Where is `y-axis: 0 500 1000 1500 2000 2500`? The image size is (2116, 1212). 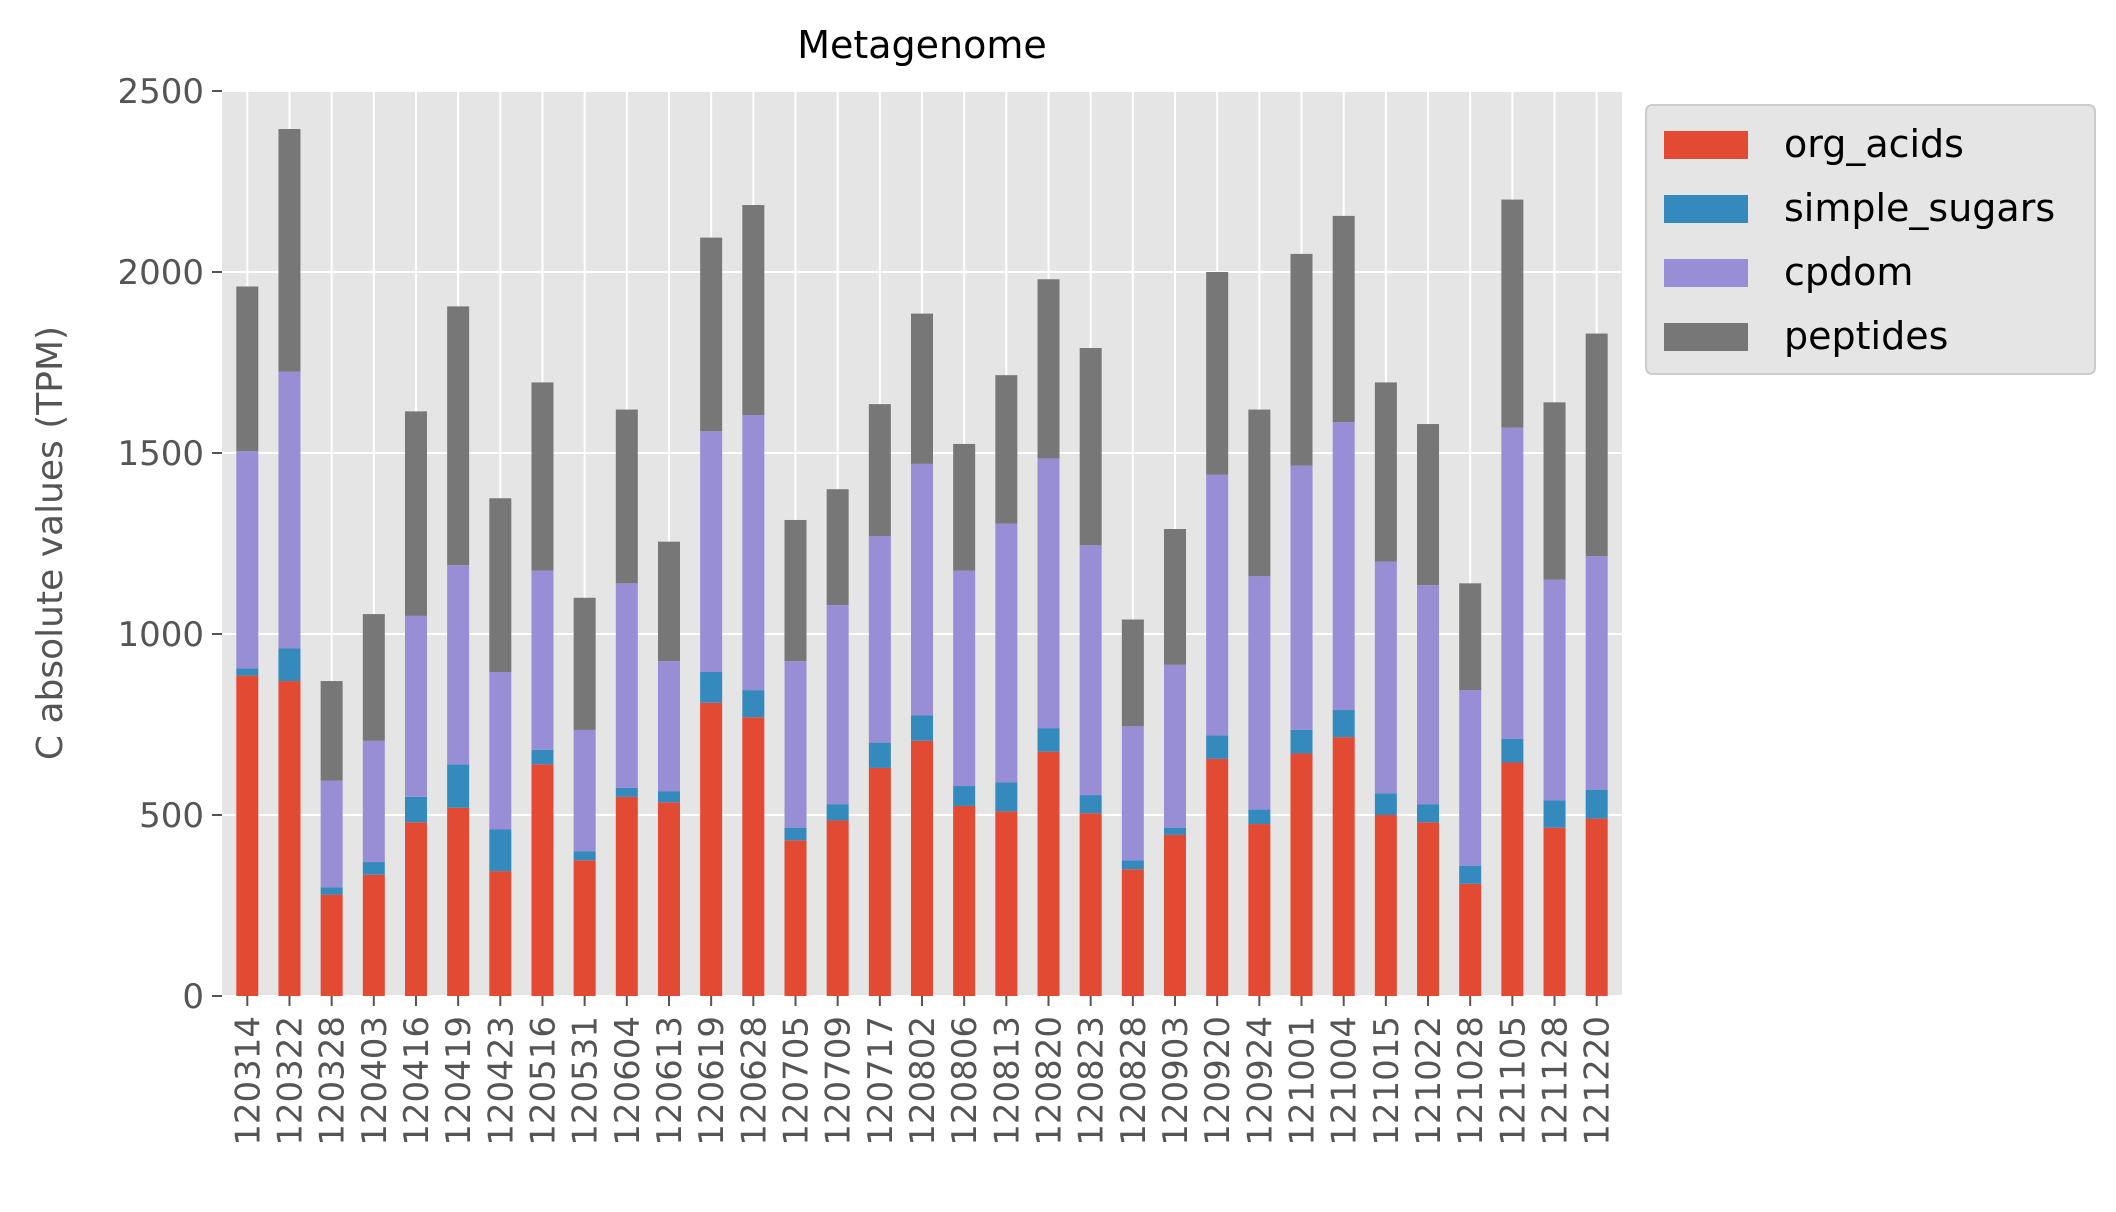 y-axis: 0 500 1000 1500 2000 2500 is located at coordinates (169, 544).